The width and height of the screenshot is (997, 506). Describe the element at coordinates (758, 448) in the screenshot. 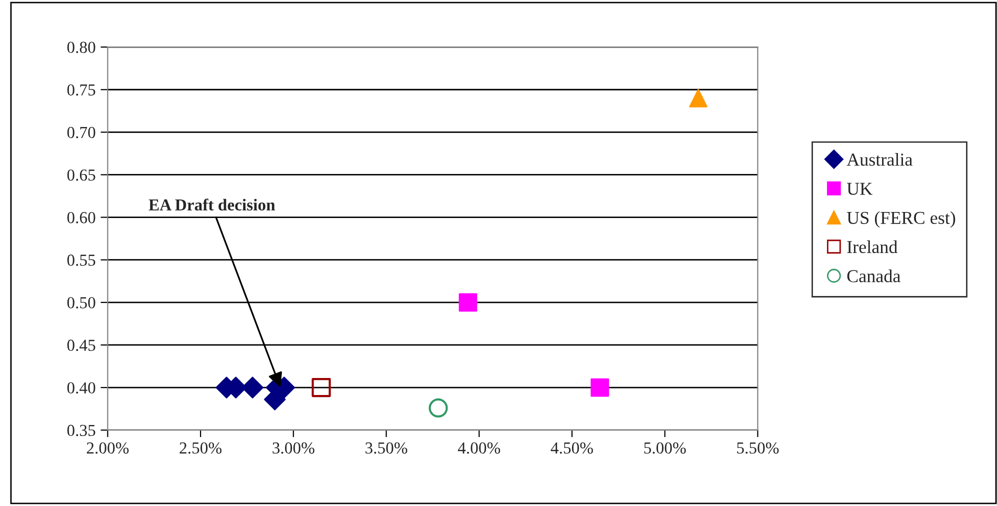

I see `x-tick-label: 5.50%` at that location.